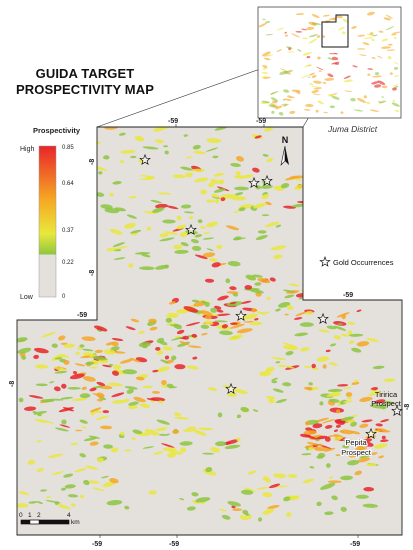 The image size is (413, 550). Describe the element at coordinates (325, 261) in the screenshot. I see `star-outline-icon` at that location.